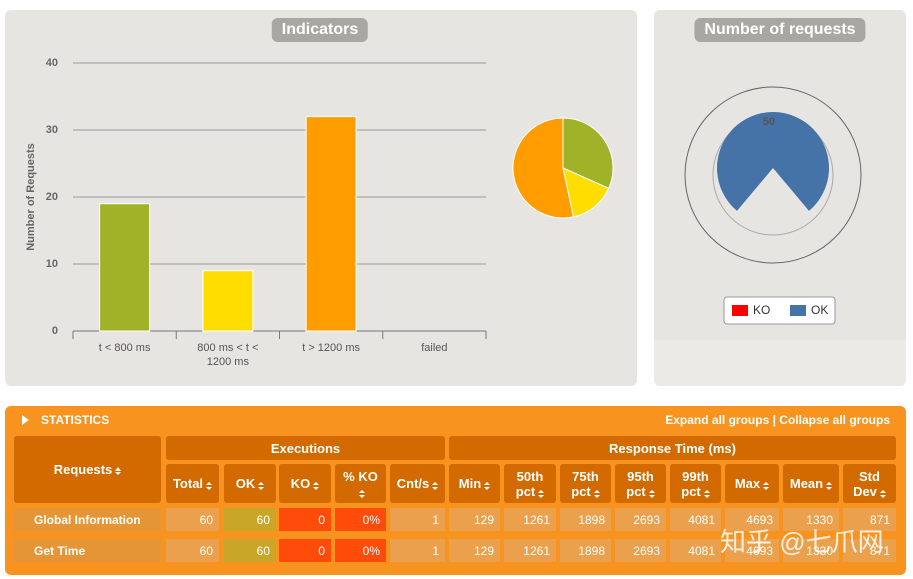  I want to click on x-tick-label: 800 ms < t < 1200 ms, so click(228, 355).